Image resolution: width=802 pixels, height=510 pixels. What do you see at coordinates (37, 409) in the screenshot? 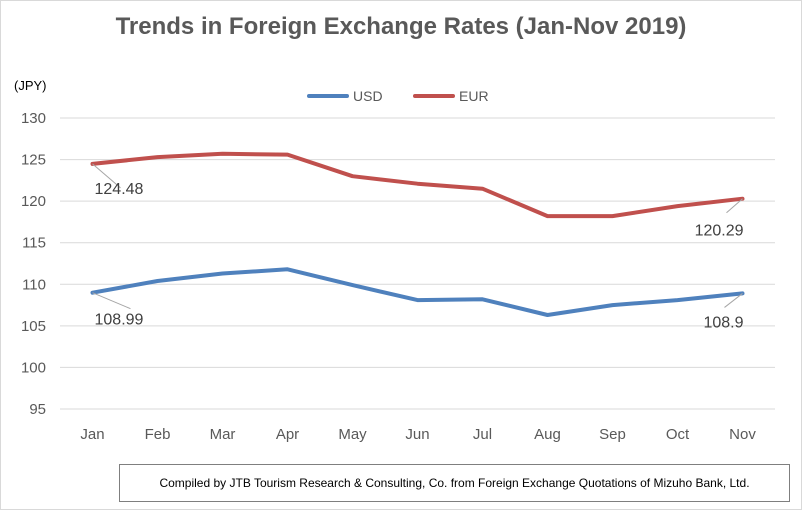
I see `y-tick-label: 95` at bounding box center [37, 409].